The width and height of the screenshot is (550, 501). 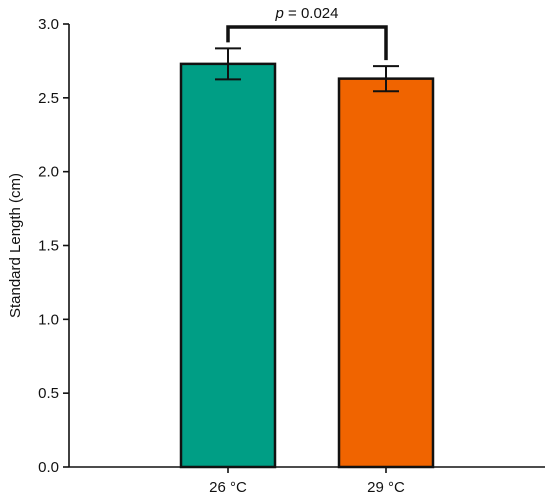 I want to click on y-ticks: 0.0 0.5 1.0 1.5 2.0 2.5 3.0, so click(x=53, y=246).